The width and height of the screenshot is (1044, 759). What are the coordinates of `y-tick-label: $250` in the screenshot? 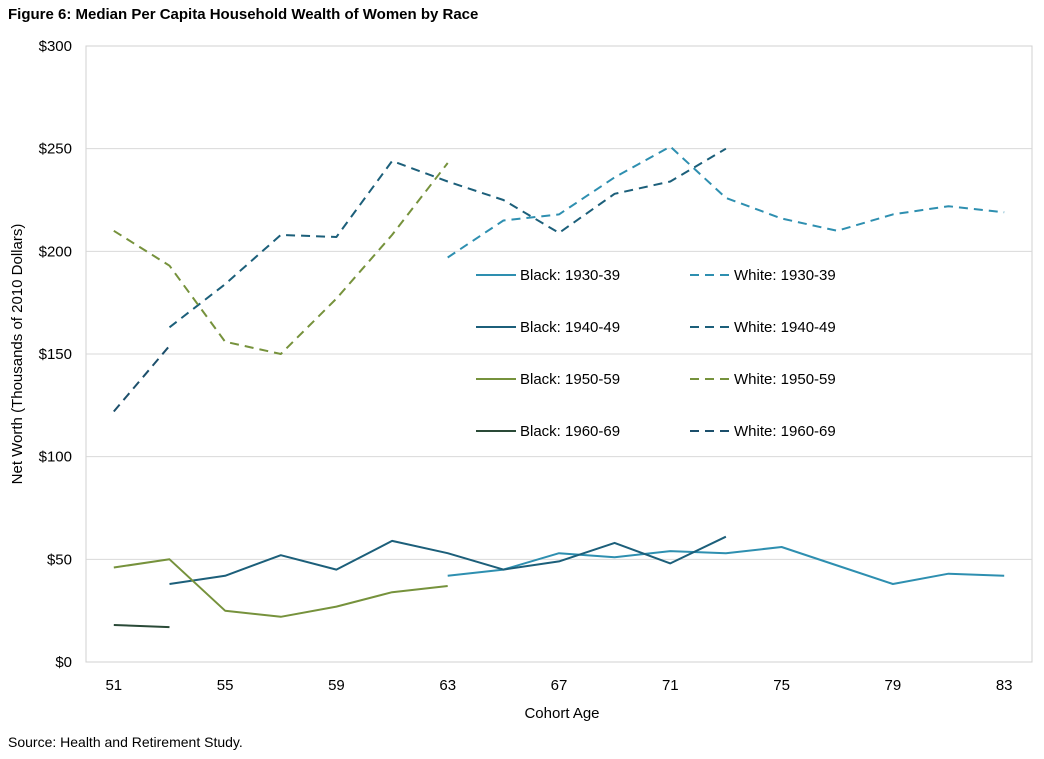 It's located at (55, 149).